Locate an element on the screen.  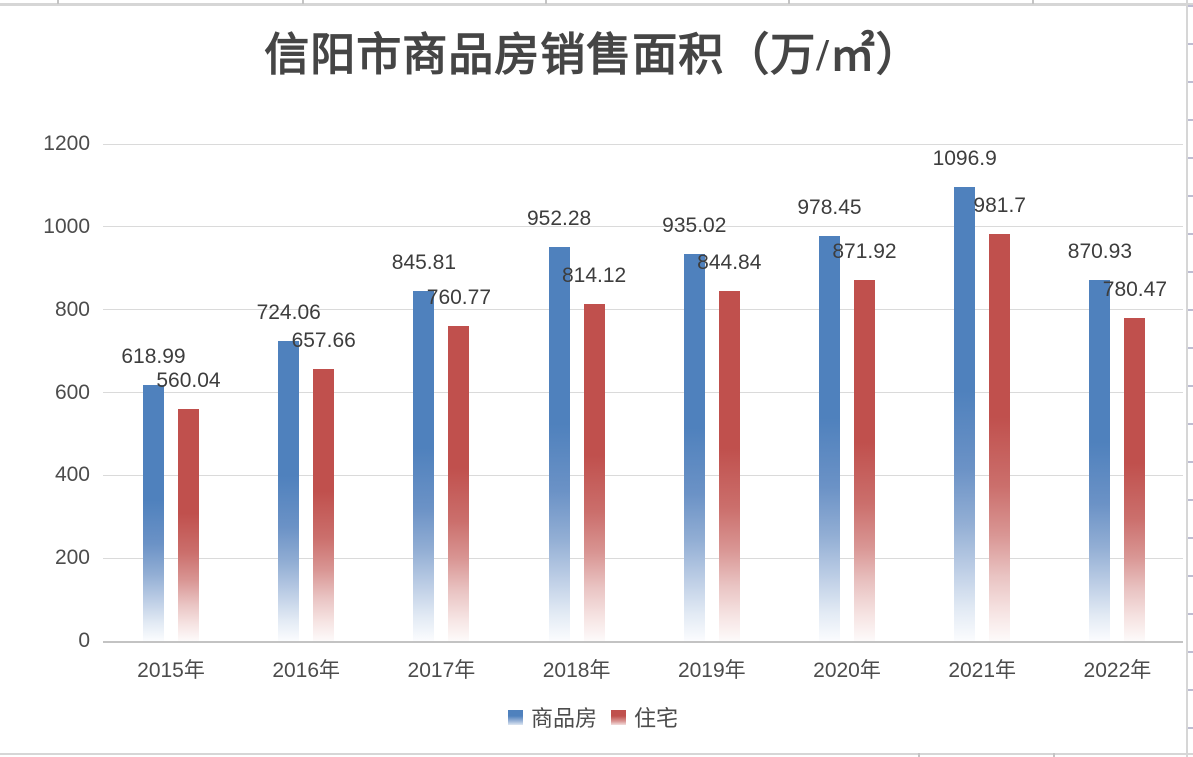
data-label-住宅-2016年: 657.66 is located at coordinates (323, 340).